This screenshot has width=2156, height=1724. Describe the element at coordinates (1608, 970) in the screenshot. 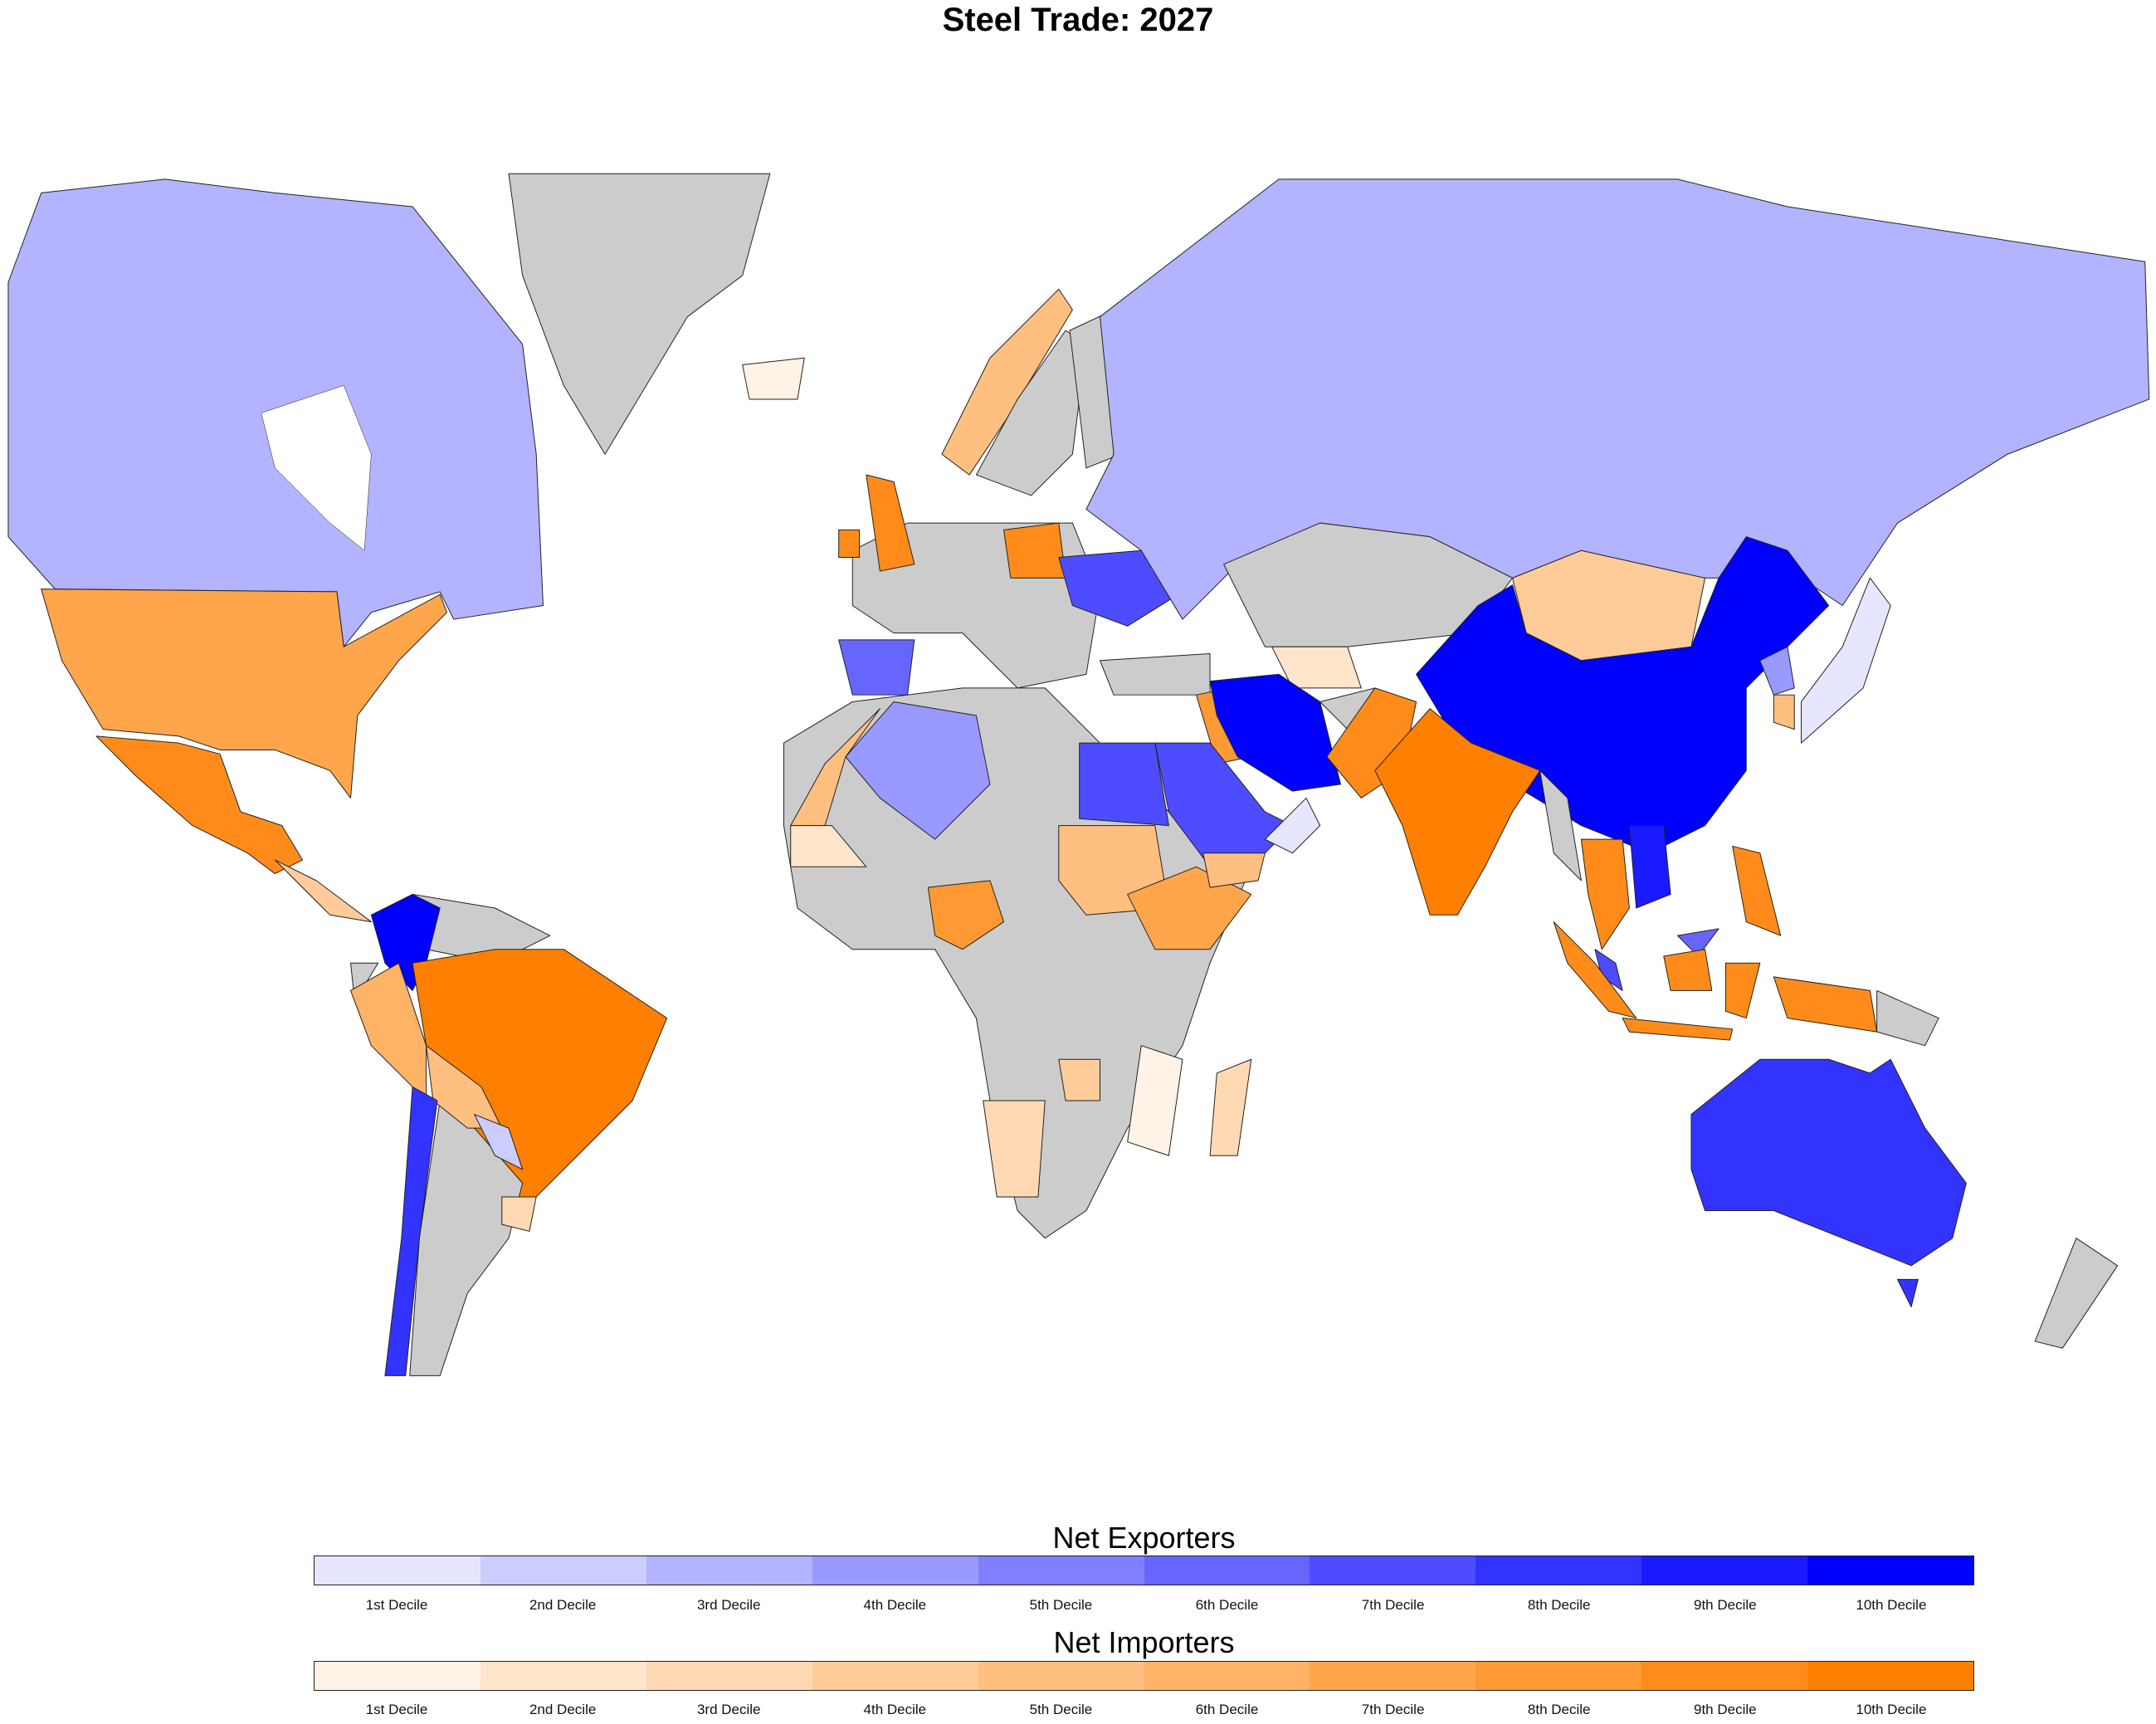

I see `country-malaysia` at that location.